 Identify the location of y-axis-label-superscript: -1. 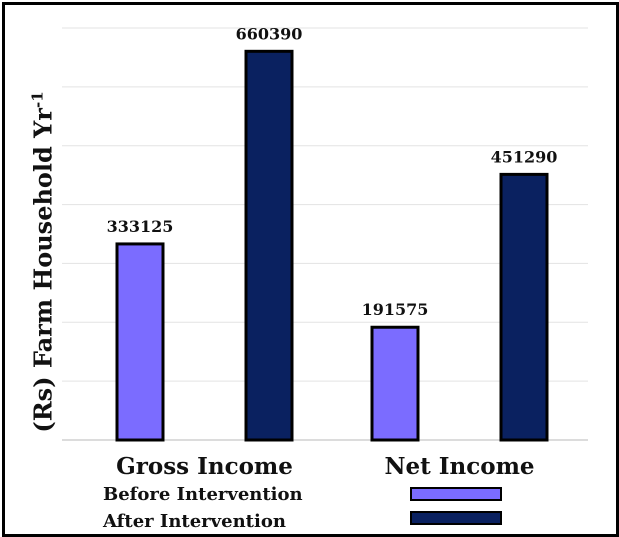
(37, 100).